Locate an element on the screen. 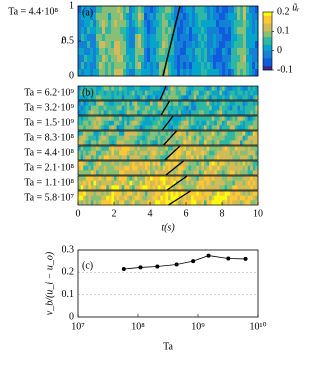 The height and width of the screenshot is (367, 320). row-frame is located at coordinates (168, 93).